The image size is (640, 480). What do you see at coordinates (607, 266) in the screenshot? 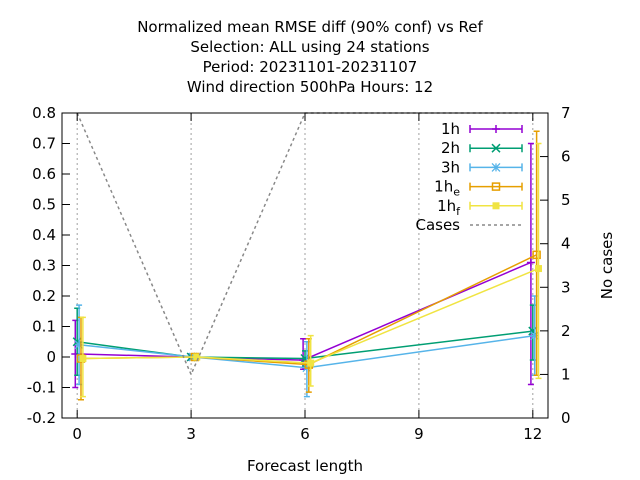
I see `y2-axis-label: No cases` at bounding box center [607, 266].